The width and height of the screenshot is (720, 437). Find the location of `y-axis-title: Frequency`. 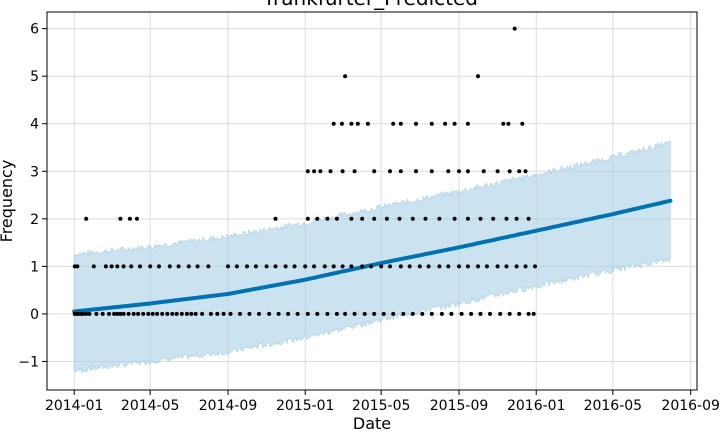

y-axis-title: Frequency is located at coordinates (8, 201).